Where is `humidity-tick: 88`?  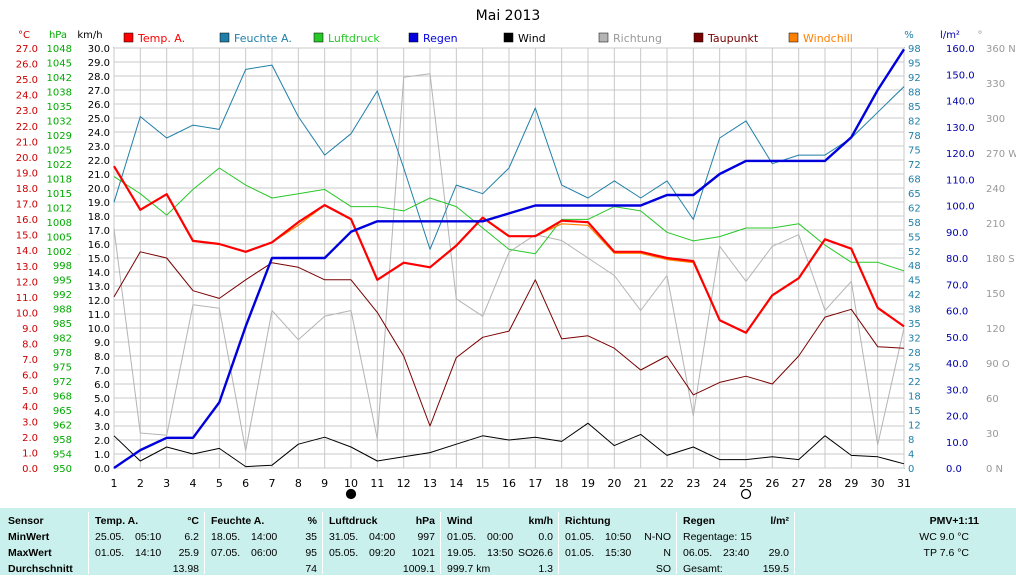 humidity-tick: 88 is located at coordinates (914, 92).